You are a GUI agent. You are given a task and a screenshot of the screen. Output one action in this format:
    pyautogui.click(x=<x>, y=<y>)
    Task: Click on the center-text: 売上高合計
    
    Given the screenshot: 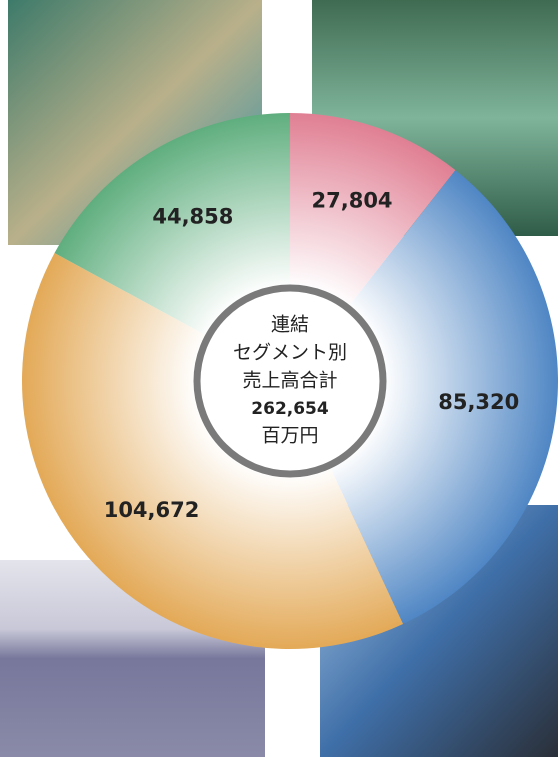 What is the action you would take?
    pyautogui.click(x=289, y=381)
    